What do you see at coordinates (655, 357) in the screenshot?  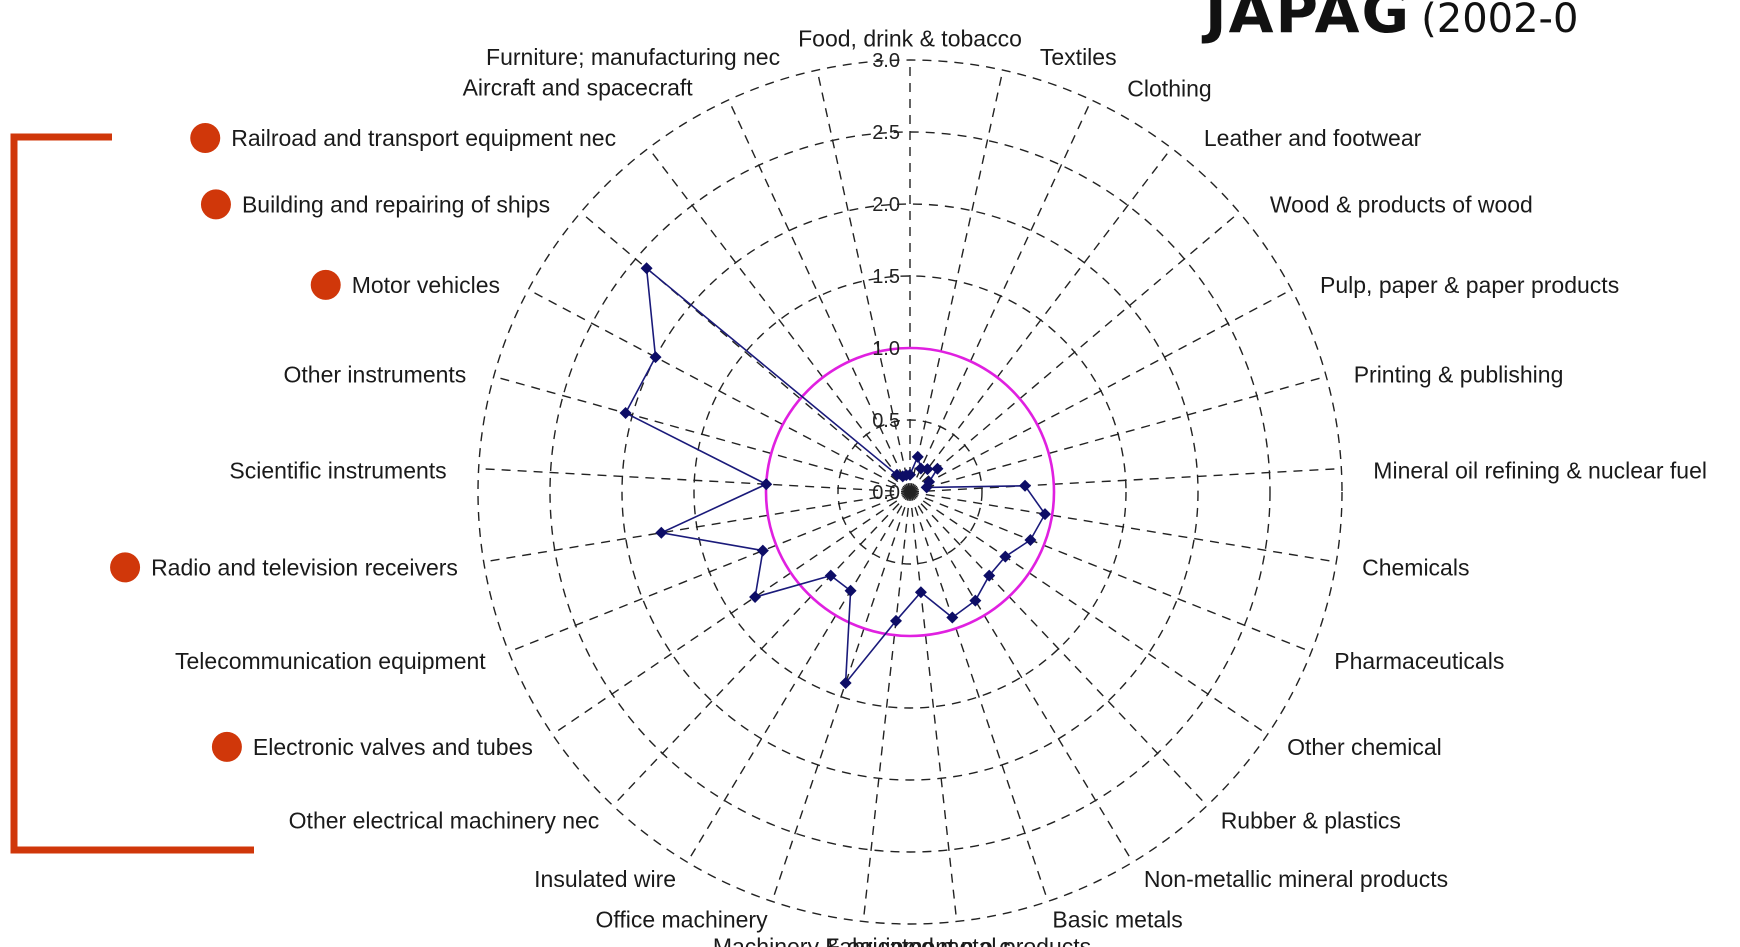 I see `point-motor-vehicles` at bounding box center [655, 357].